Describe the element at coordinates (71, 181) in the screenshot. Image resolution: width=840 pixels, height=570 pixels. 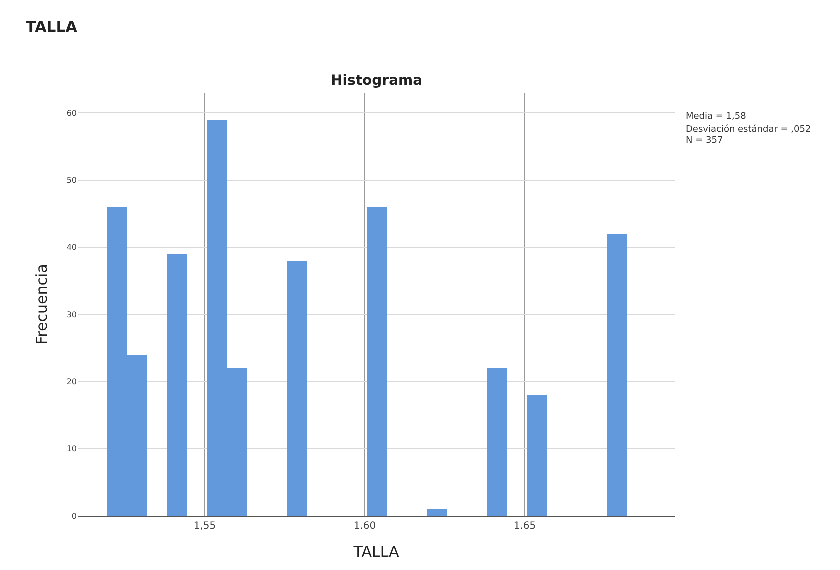
I see `y-tick-label: 50` at that location.